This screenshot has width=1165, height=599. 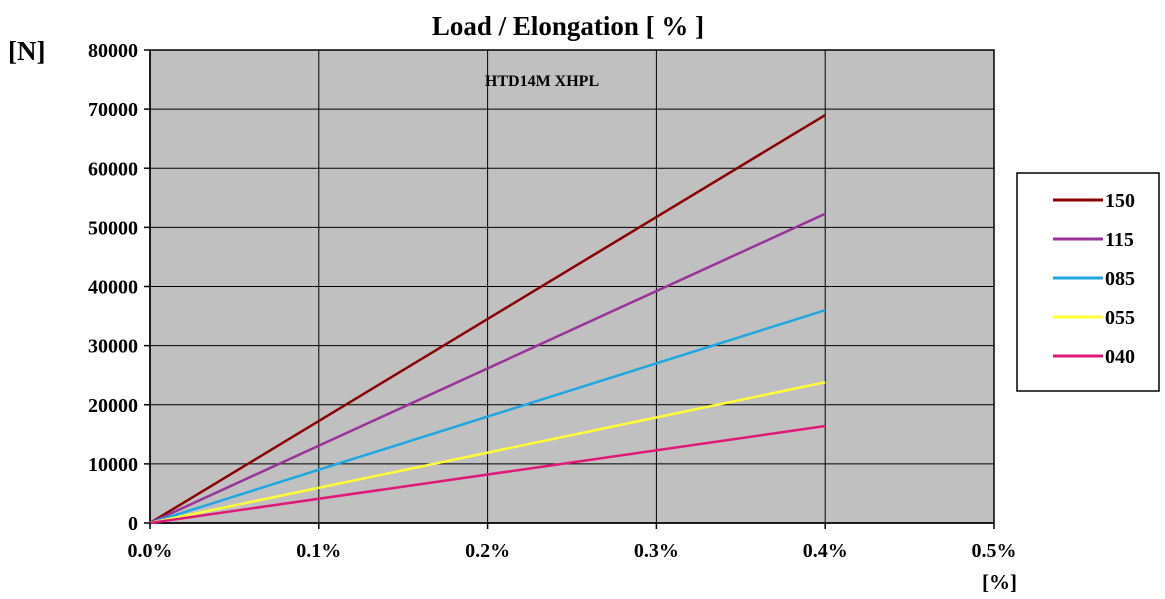 What do you see at coordinates (1120, 201) in the screenshot?
I see `legend-label: 150` at bounding box center [1120, 201].